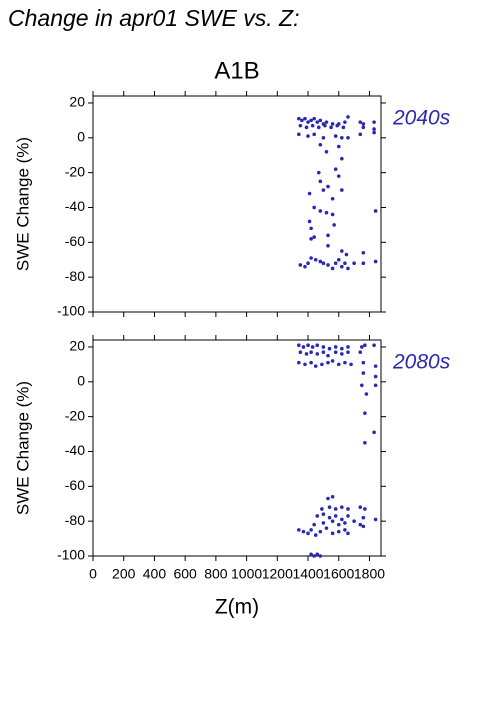  What do you see at coordinates (277, 574) in the screenshot?
I see `x-tick-label: 1200` at bounding box center [277, 574].